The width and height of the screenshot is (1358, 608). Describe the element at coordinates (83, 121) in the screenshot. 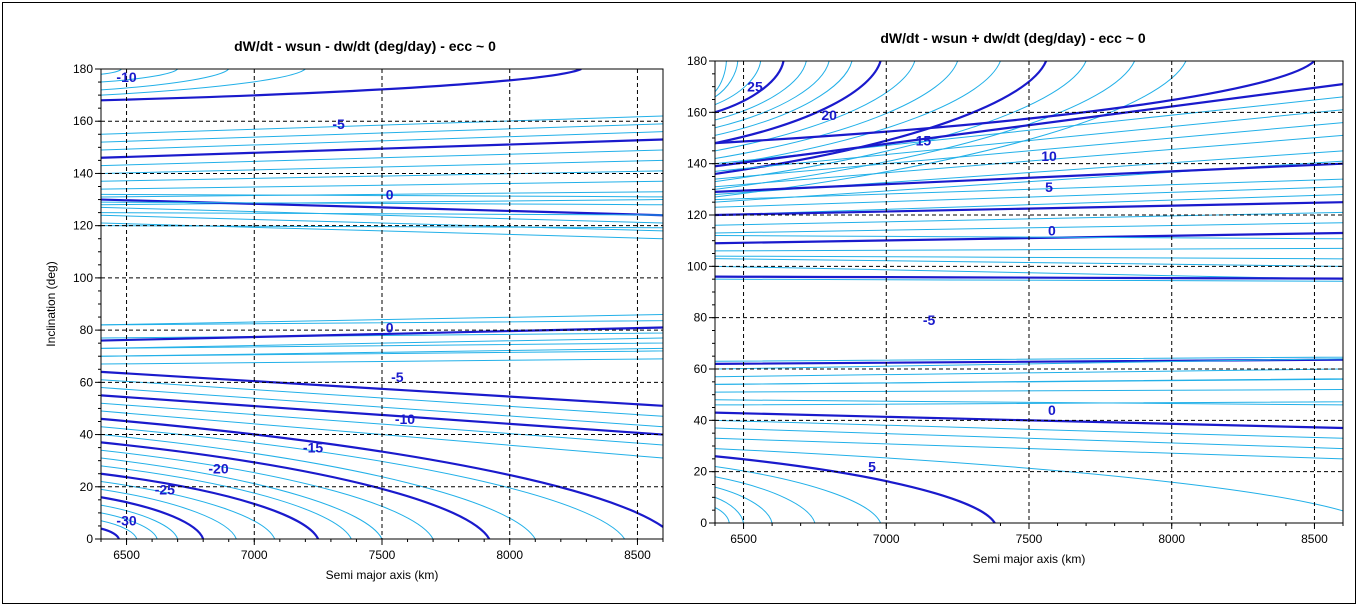

I see `y-tick-label-8: 160` at that location.